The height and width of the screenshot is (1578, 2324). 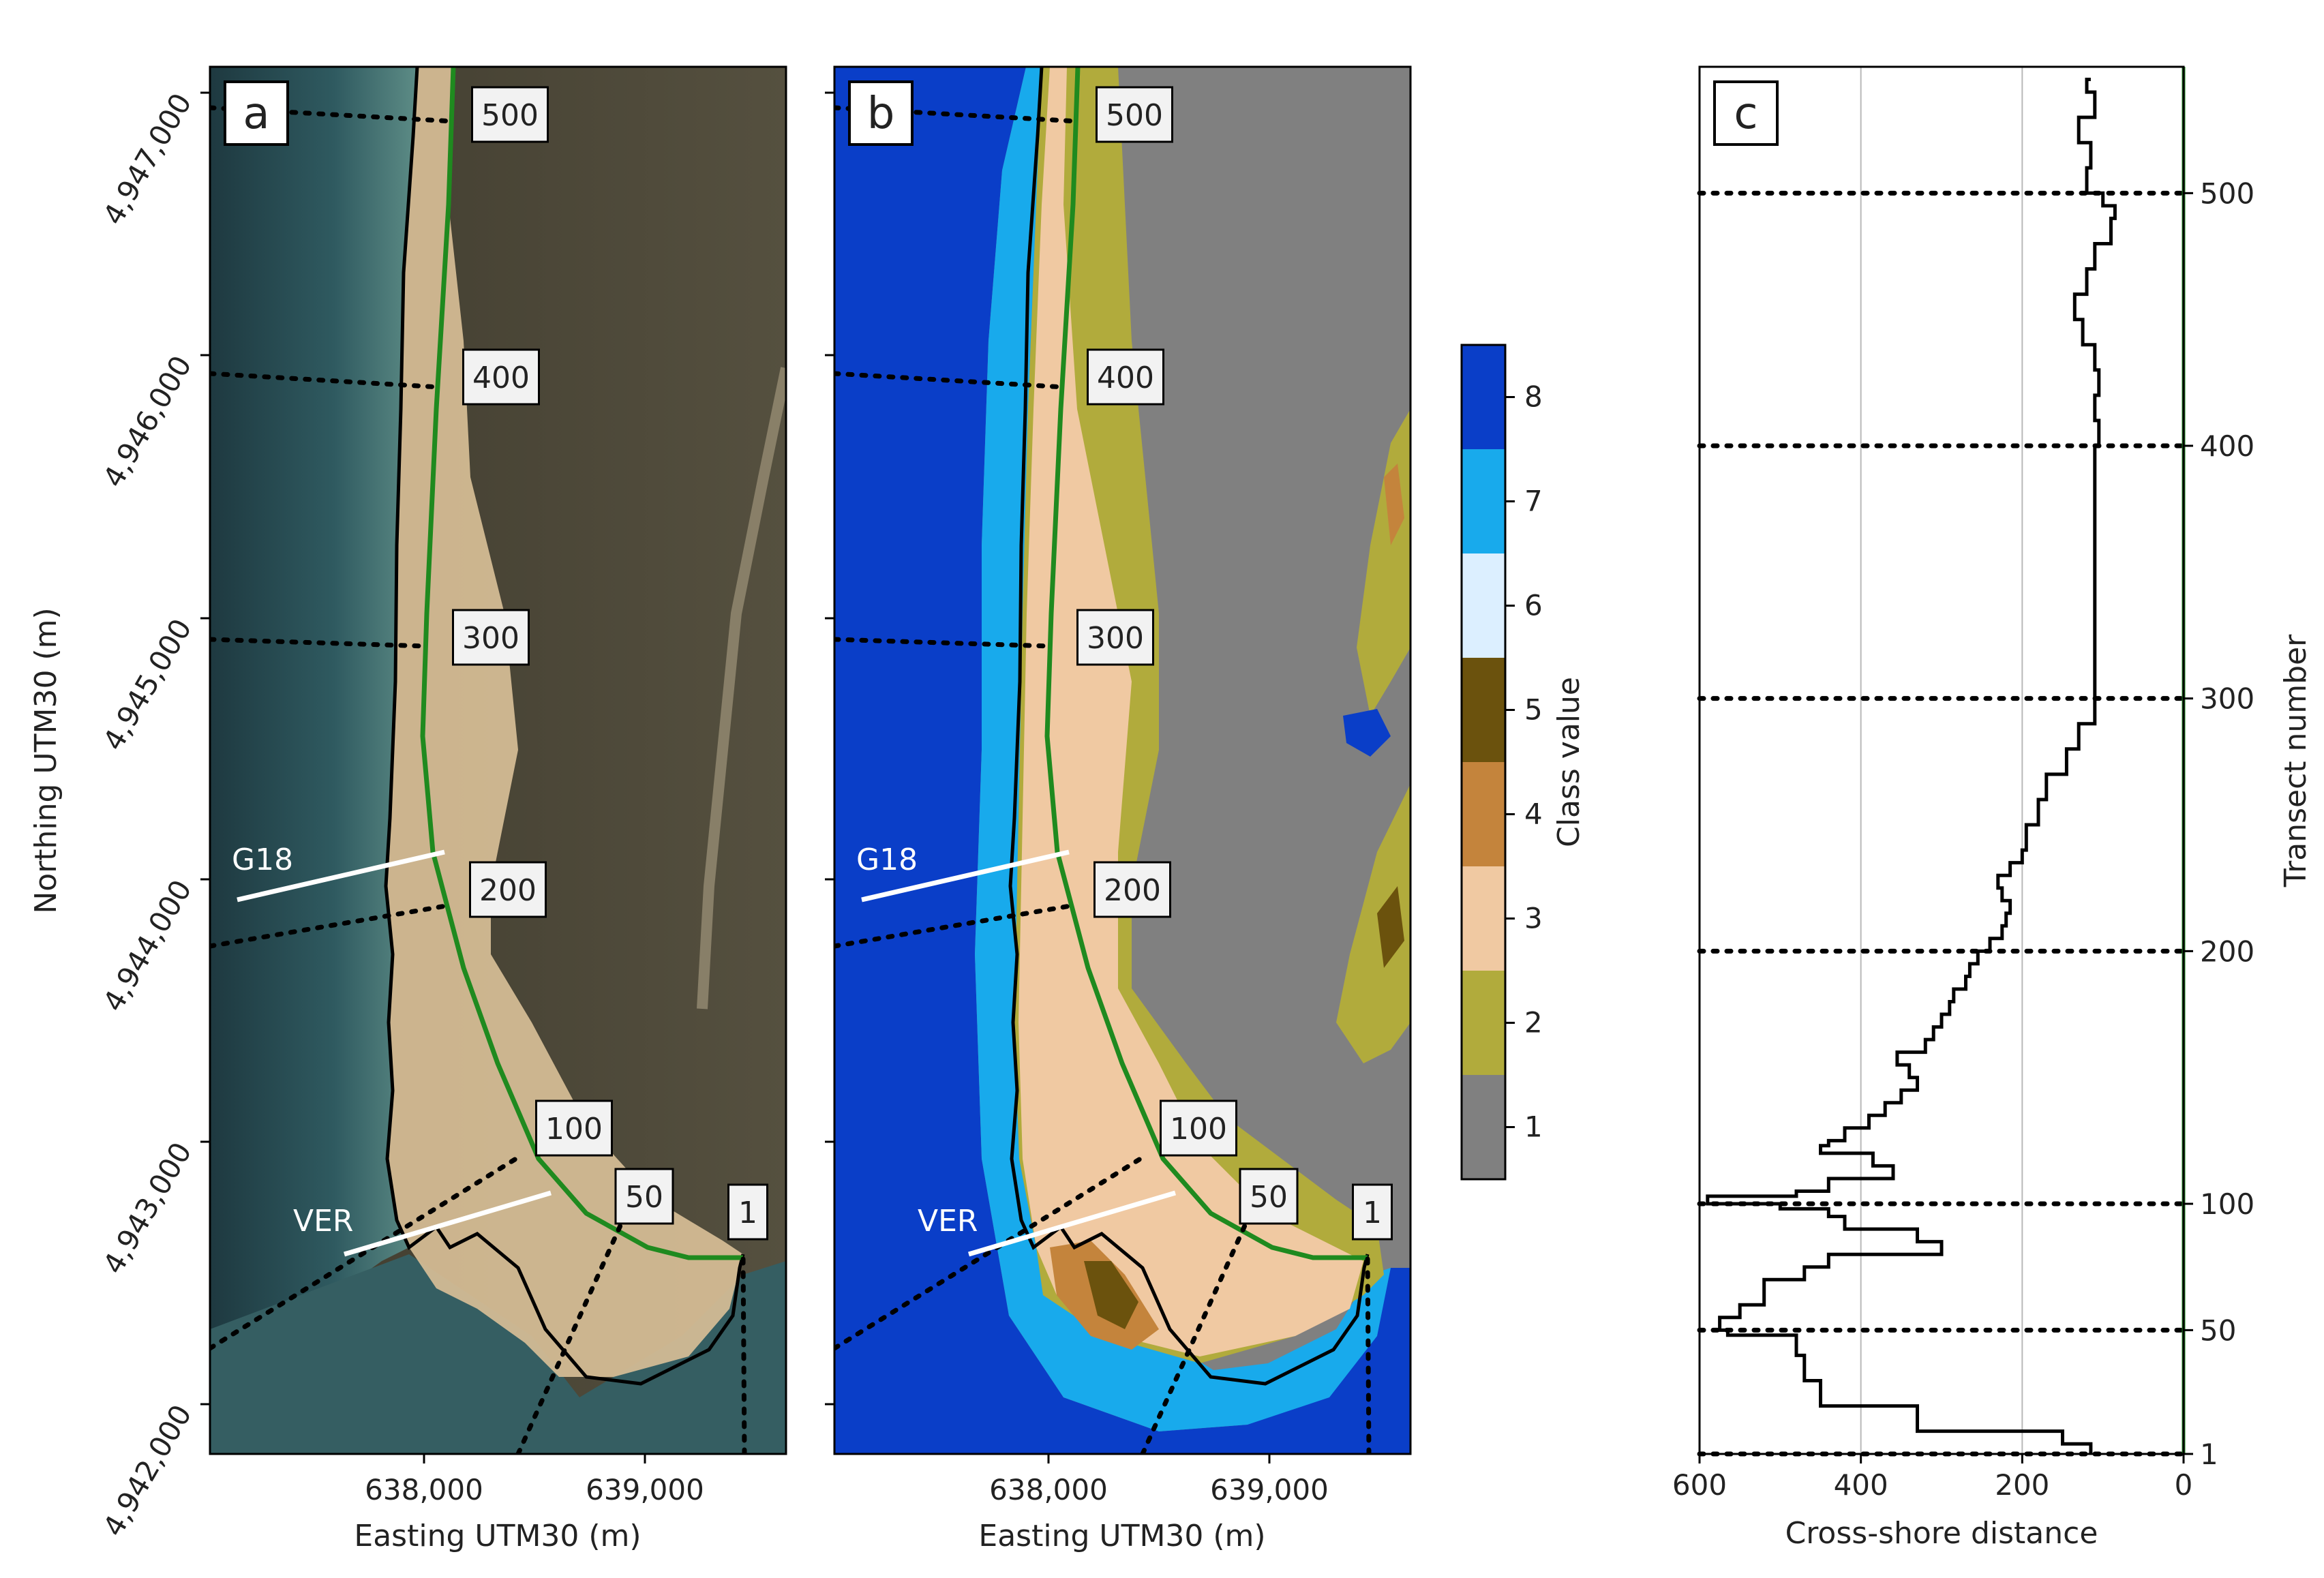 I want to click on panel-a-ylabel: Northing UTM30 (m), so click(x=46, y=760).